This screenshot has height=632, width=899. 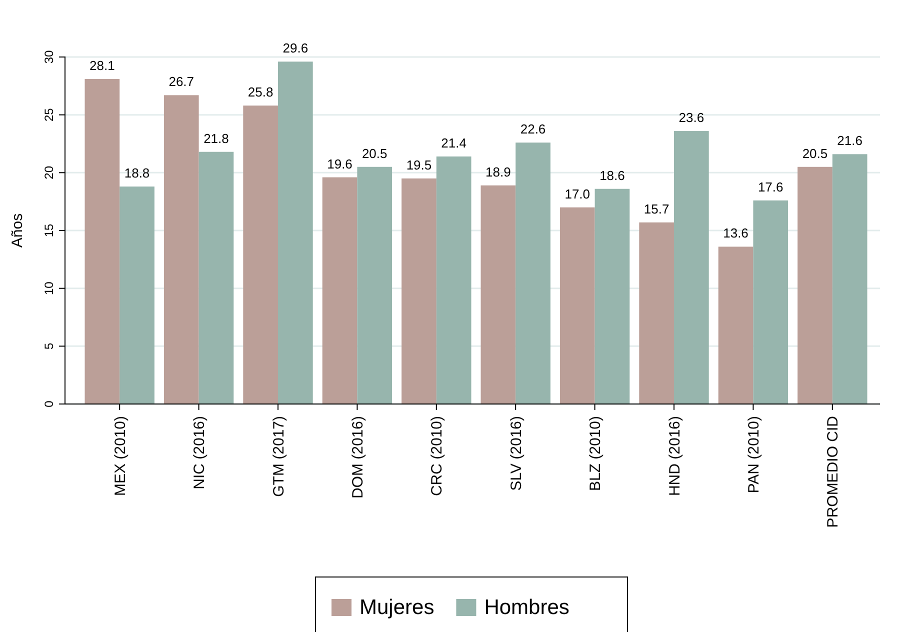 I want to click on text: 17.6, so click(x=771, y=186).